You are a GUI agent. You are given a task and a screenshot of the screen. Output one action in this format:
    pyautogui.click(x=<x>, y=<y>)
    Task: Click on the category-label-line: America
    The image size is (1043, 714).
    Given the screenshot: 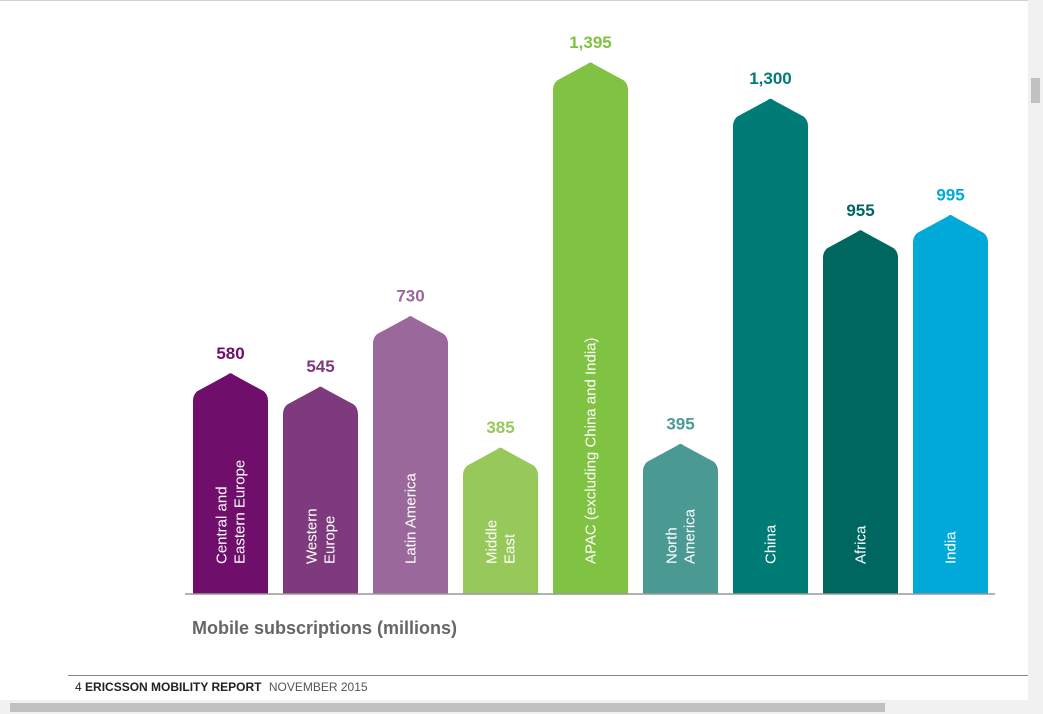 What is the action you would take?
    pyautogui.click(x=690, y=536)
    